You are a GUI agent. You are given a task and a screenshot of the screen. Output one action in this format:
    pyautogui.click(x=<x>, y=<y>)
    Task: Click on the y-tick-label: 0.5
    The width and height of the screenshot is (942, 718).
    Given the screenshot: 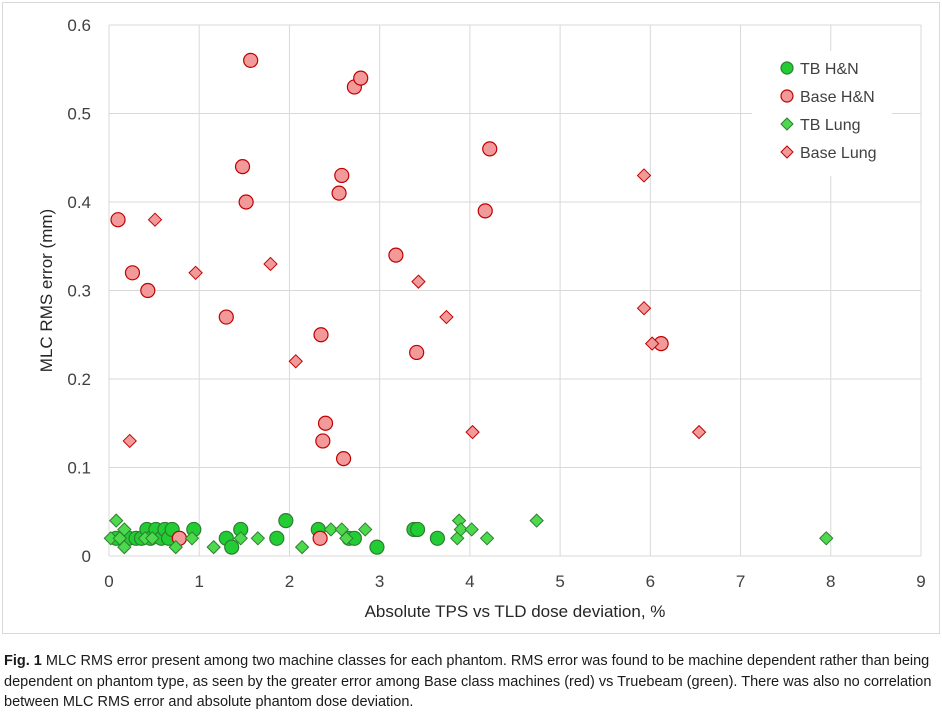 What is the action you would take?
    pyautogui.click(x=79, y=114)
    